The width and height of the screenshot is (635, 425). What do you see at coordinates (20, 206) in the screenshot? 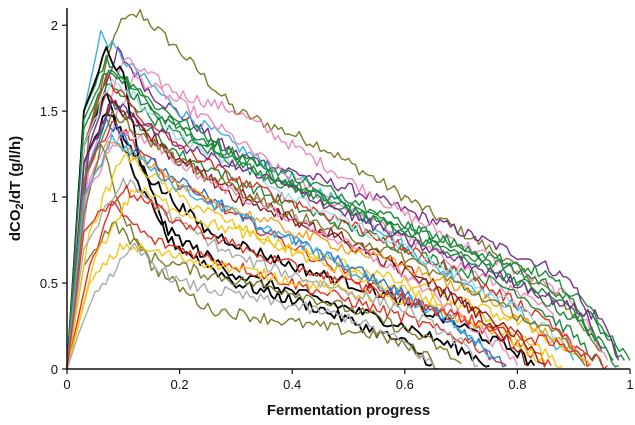
I see `y-axis-title-subscript: 2` at bounding box center [20, 206].